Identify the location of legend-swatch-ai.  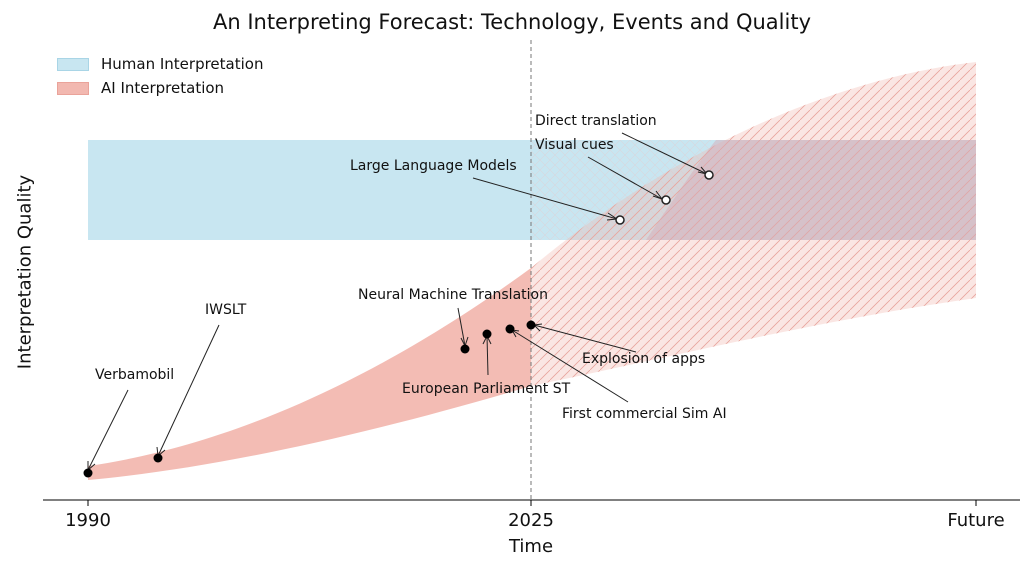
(73, 88).